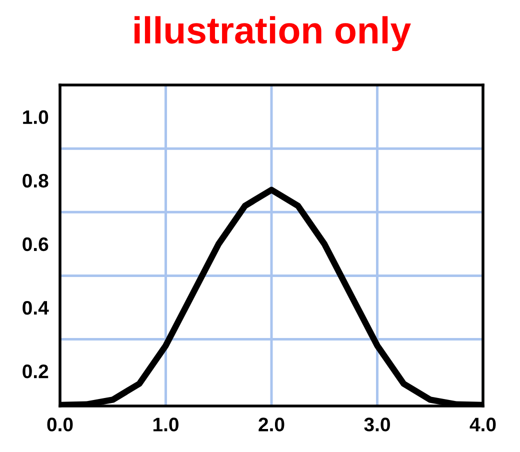  I want to click on x-tick-label: 2.0, so click(271, 425).